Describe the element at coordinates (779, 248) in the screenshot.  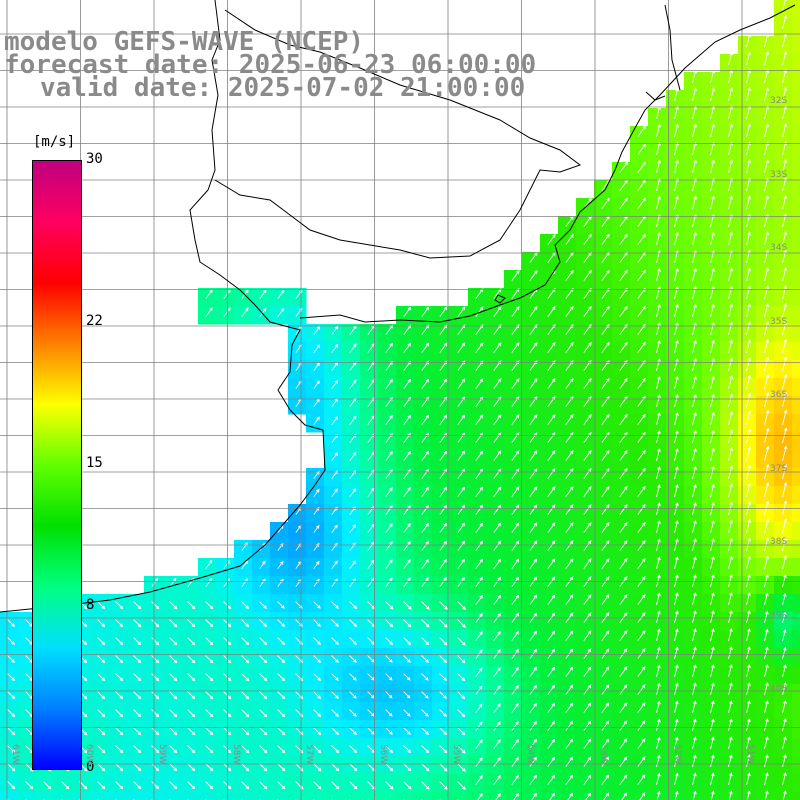
I see `latitude-label: 34S` at that location.